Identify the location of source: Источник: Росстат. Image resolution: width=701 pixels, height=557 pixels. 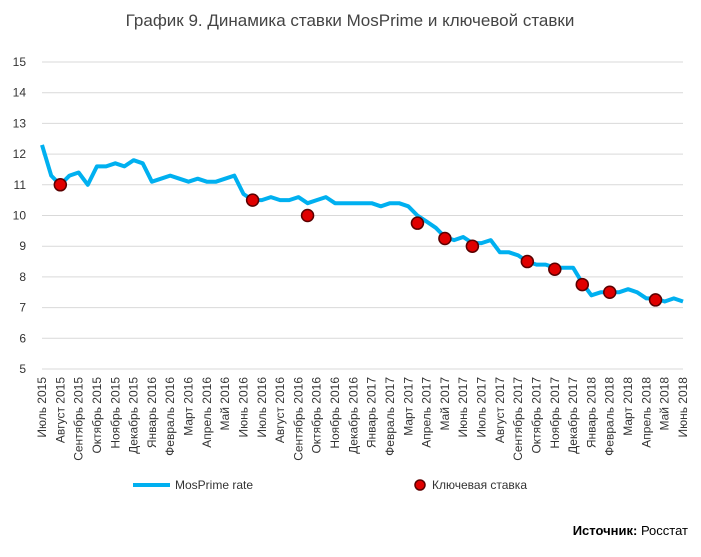
(630, 530).